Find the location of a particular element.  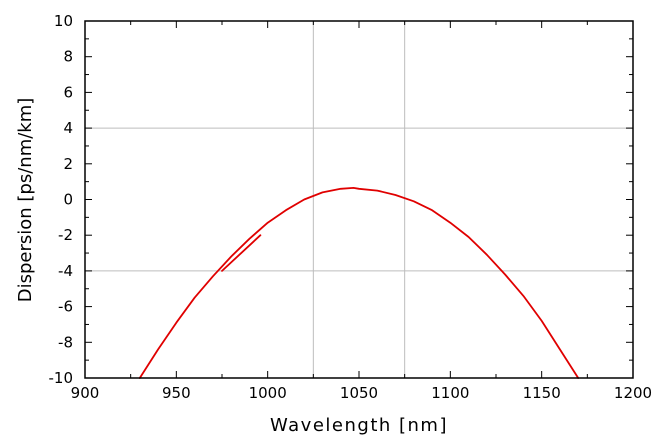

y-axis-title: Dispersion [ps/nm/km] is located at coordinates (25, 200).